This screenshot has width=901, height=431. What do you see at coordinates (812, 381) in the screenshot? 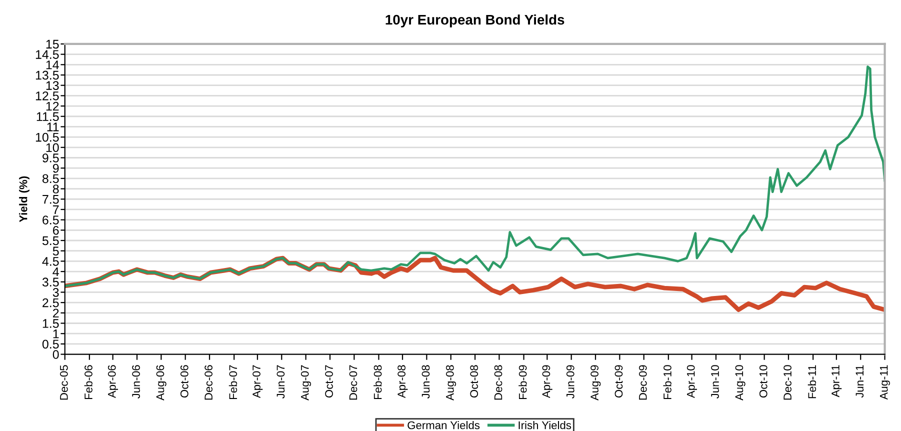
I see `x-tick-label: Feb-11` at bounding box center [812, 381].